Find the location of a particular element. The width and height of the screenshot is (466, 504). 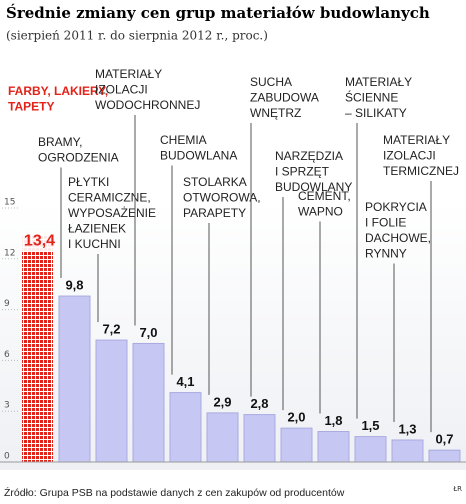

value-label: 1,3 is located at coordinates (407, 428).